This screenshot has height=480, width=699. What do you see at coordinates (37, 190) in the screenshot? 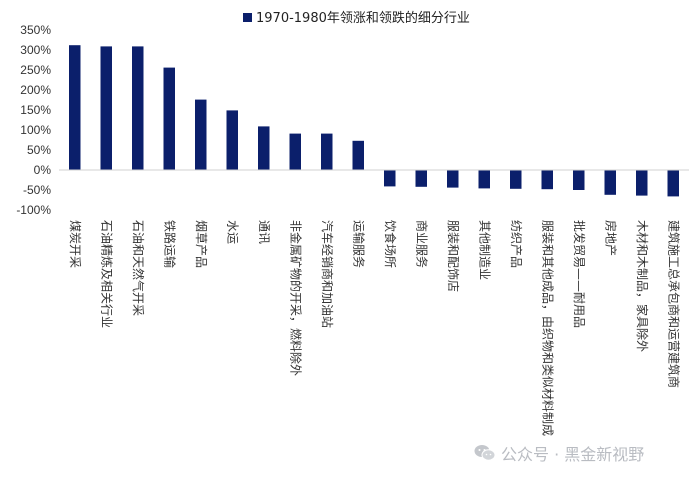
I see `y-tick-label: -50%` at bounding box center [37, 190].